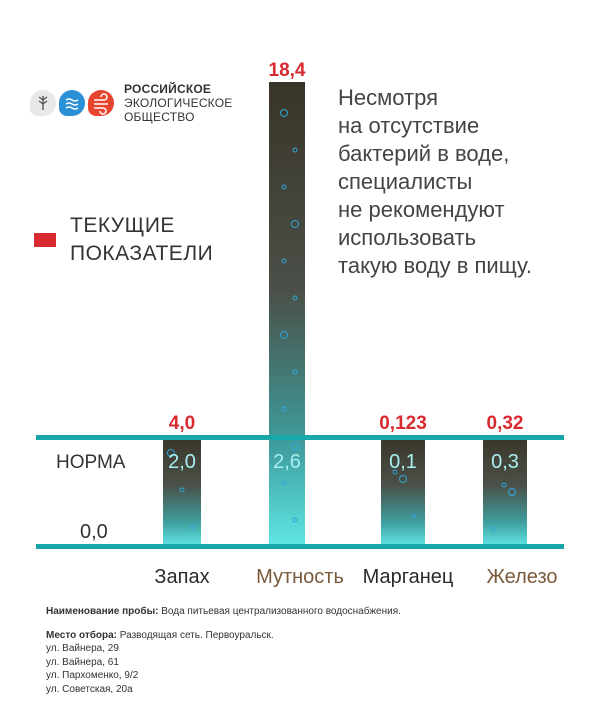  Describe the element at coordinates (505, 423) in the screenshot. I see `current-value-label: 0,32` at that location.